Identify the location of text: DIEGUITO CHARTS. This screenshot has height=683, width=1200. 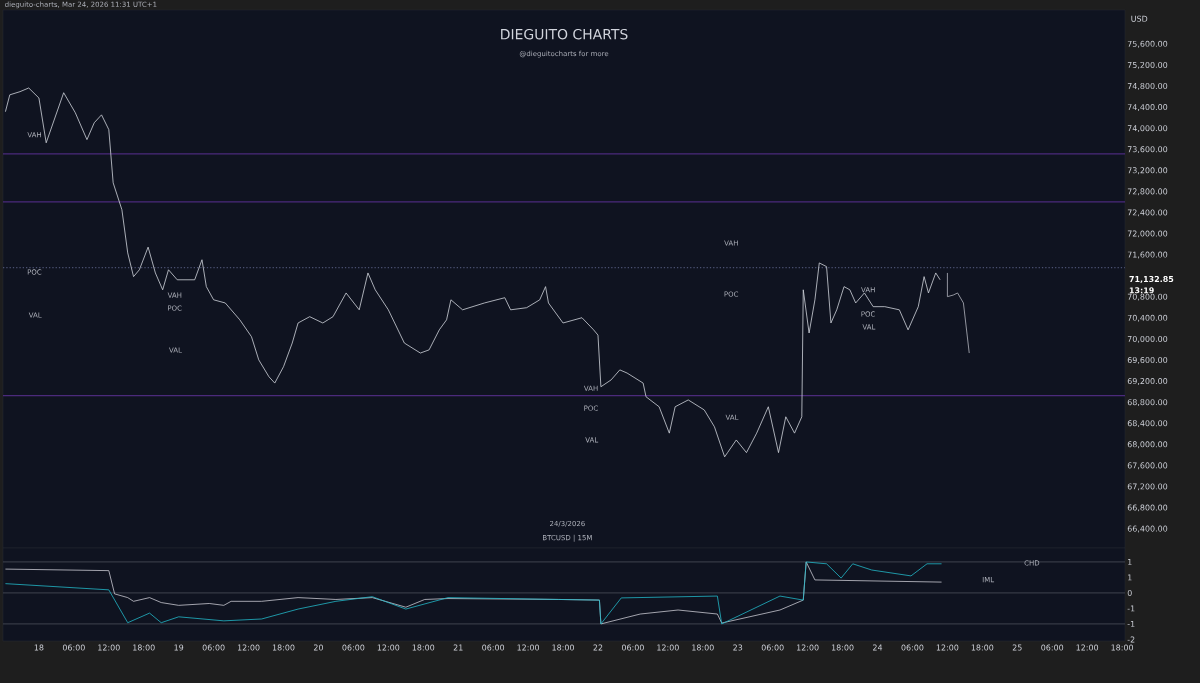
(564, 34).